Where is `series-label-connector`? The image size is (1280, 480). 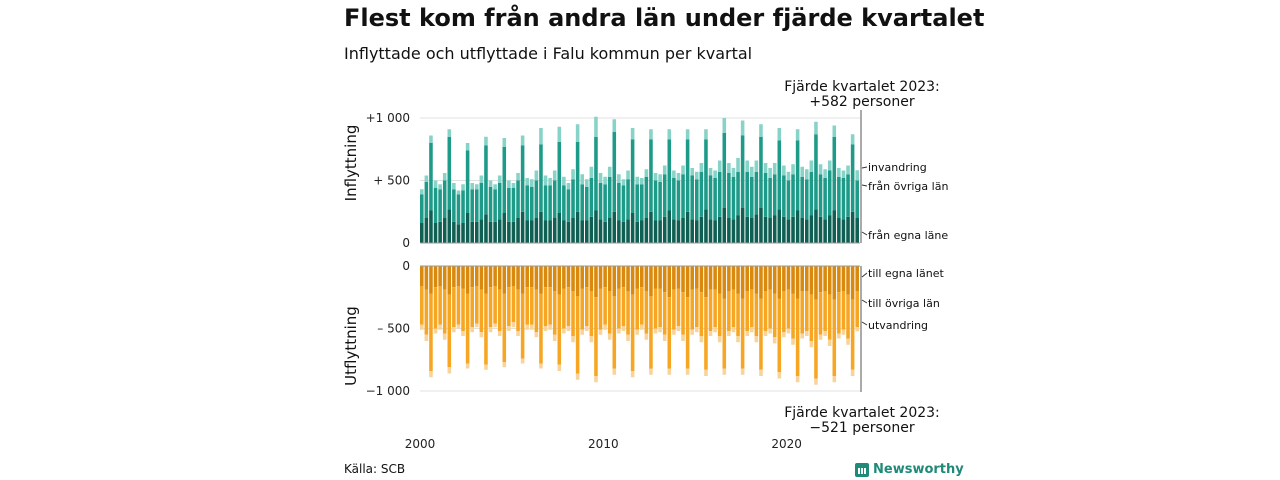 series-label-connector is located at coordinates (864, 301).